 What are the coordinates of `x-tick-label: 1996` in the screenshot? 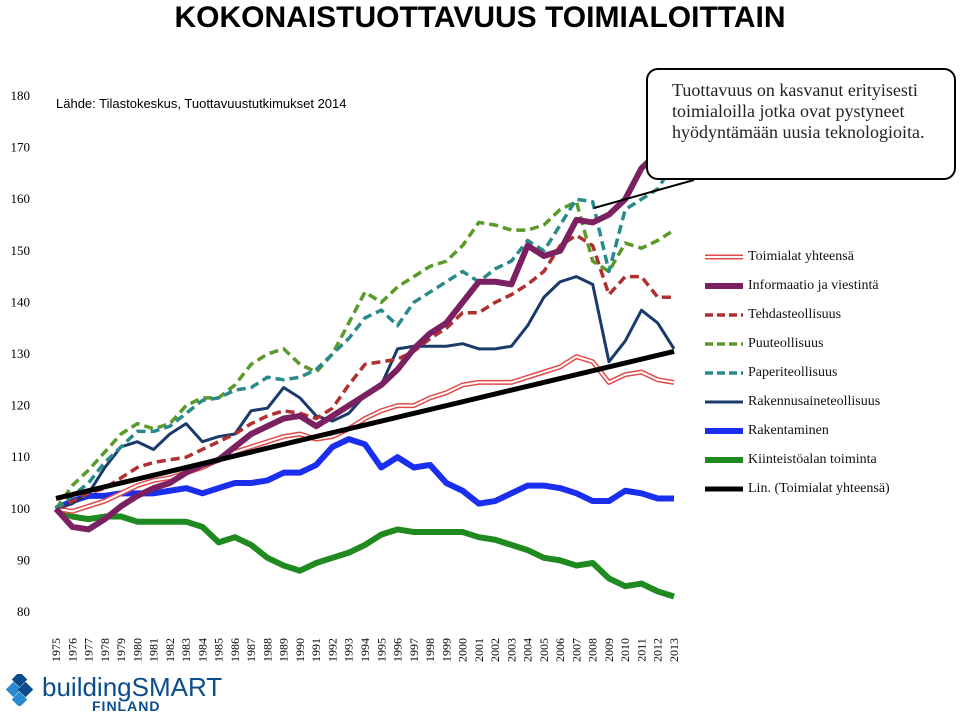 It's located at (398, 650).